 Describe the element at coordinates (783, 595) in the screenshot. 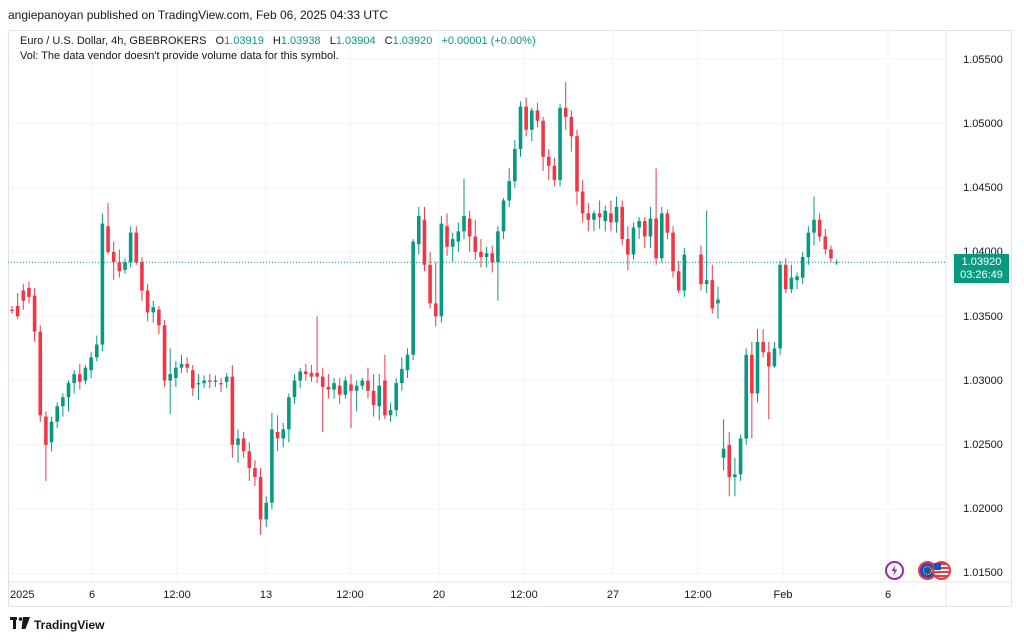

I see `x-tick-label: Feb` at that location.